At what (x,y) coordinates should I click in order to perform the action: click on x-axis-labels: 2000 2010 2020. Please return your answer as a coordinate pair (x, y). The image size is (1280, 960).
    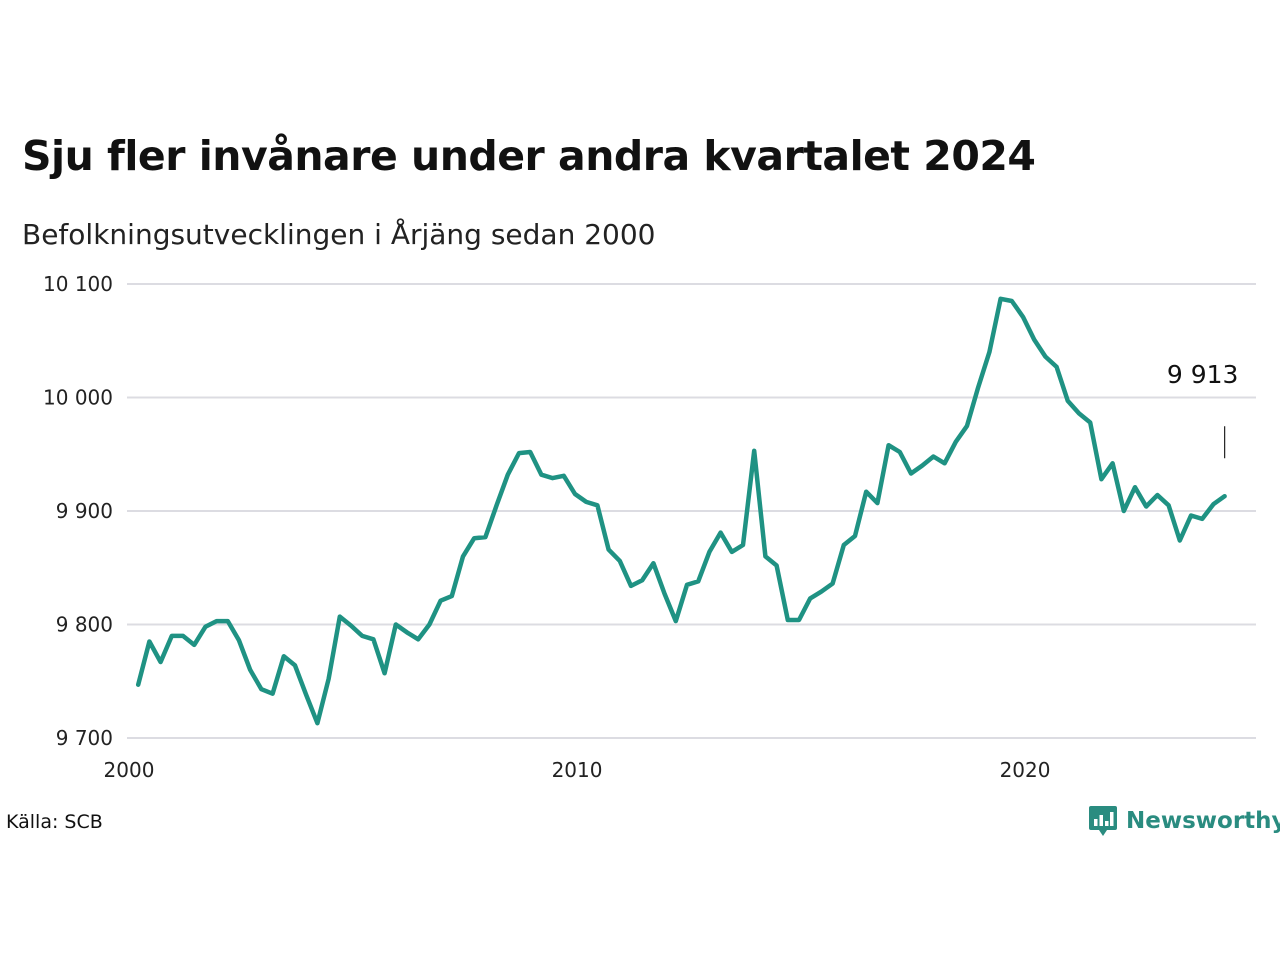
    Looking at the image, I should click on (577, 770).